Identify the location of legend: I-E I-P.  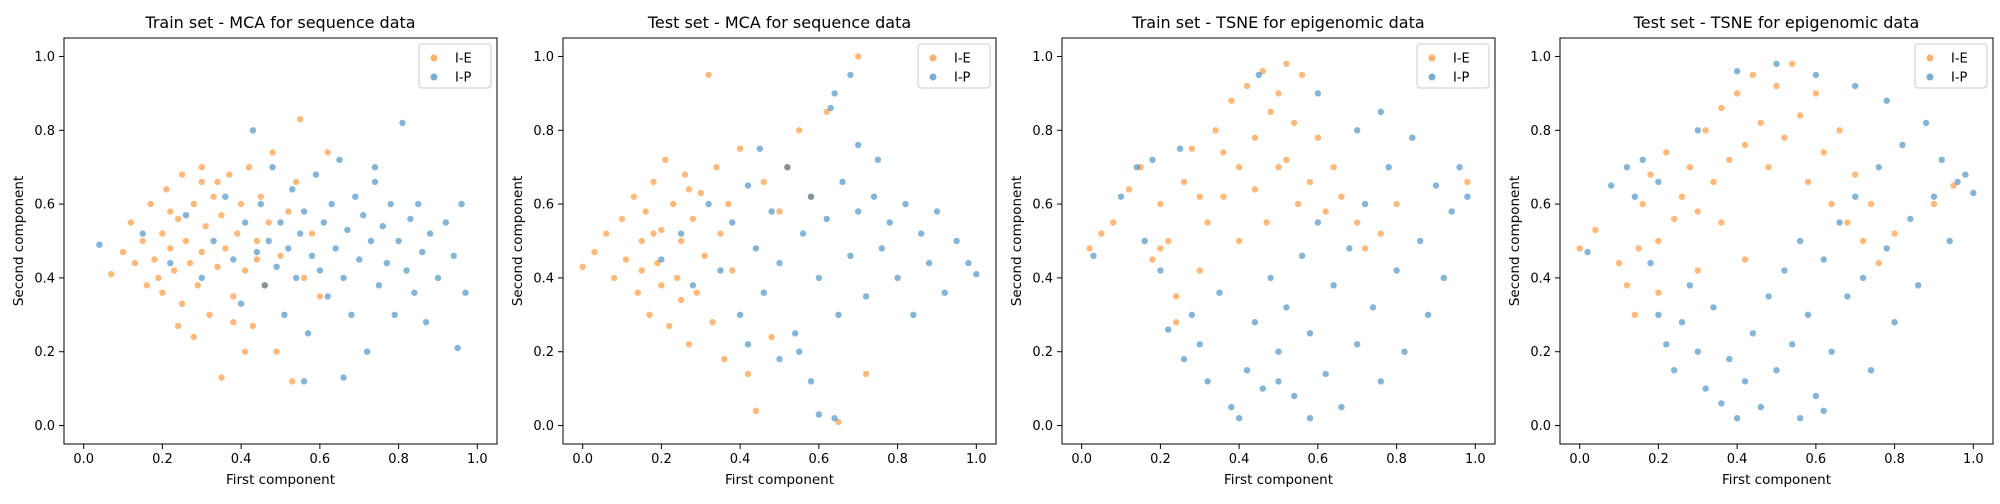
(1951, 66).